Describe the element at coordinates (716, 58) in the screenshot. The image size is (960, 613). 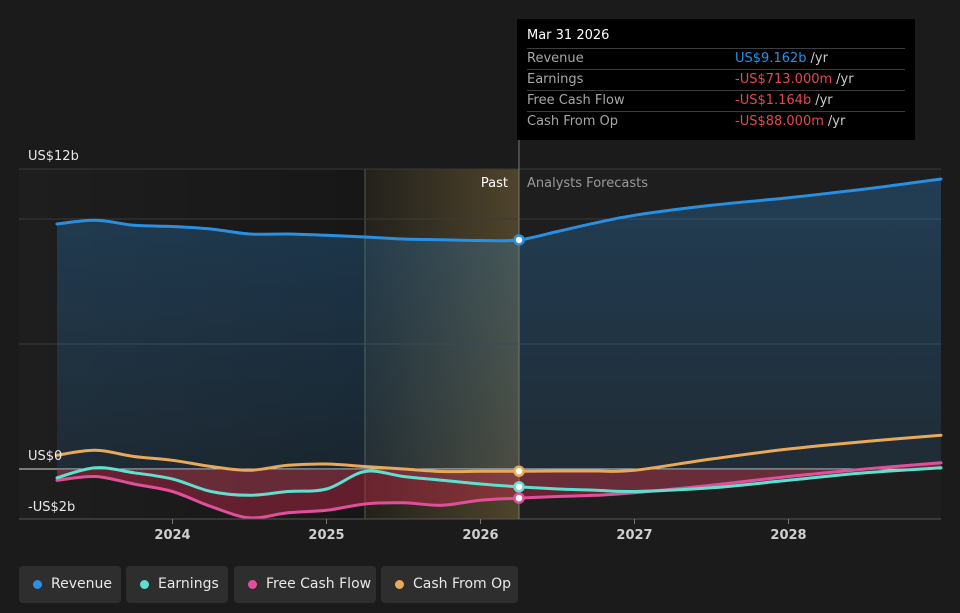
I see `tooltip-row-revenue: Revenue US$9.162b/yr` at that location.